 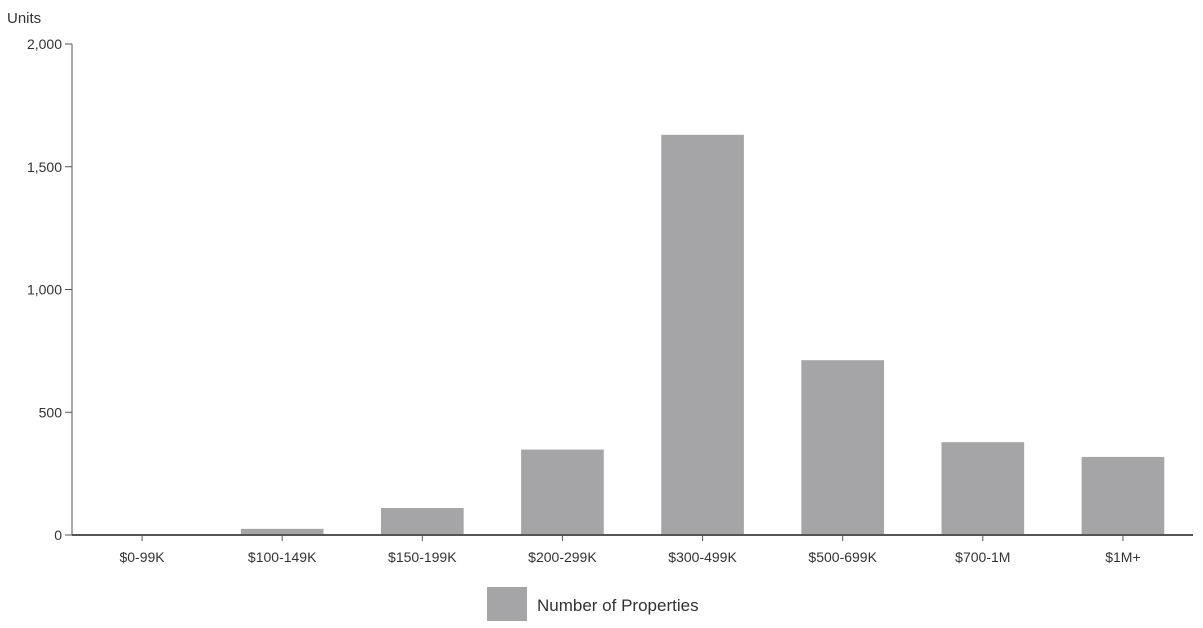 I want to click on x-tick-label: $500-699K, so click(x=842, y=557).